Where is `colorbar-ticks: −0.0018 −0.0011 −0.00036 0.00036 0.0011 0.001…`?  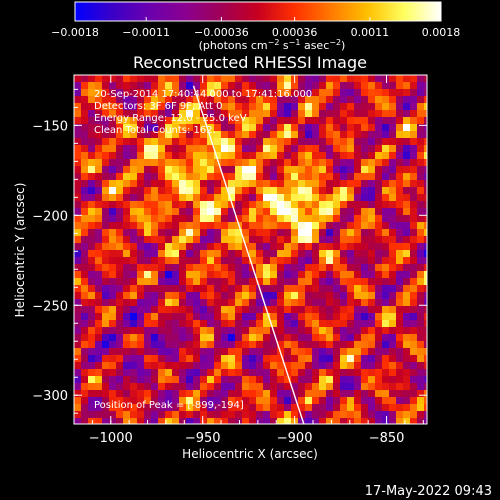
colorbar-ticks: −0.0018 −0.0011 −0.00036 0.00036 0.0011 0.001… is located at coordinates (255, 28).